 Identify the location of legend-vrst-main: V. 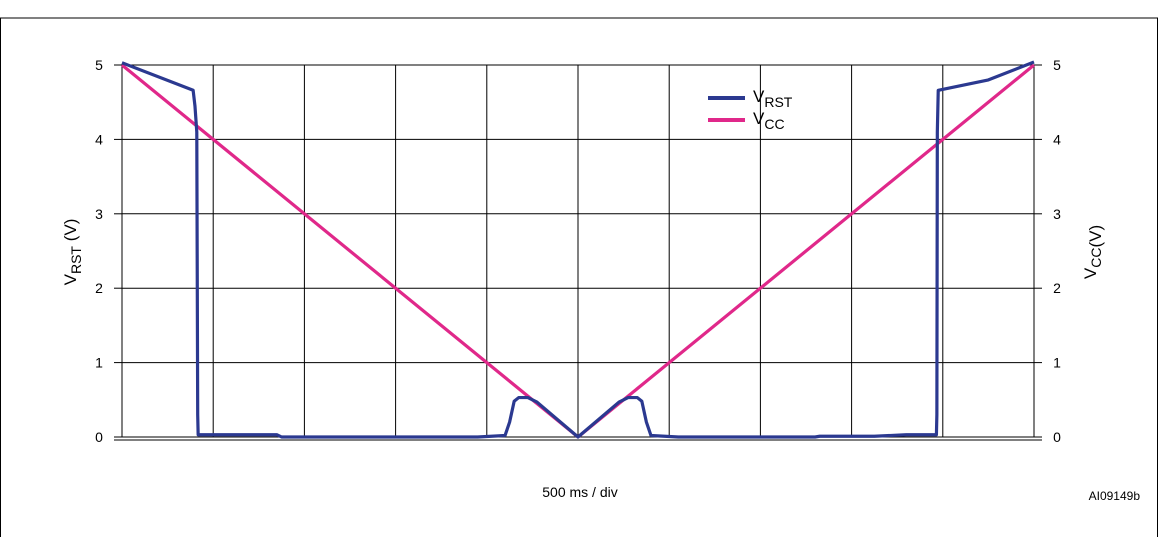
(759, 96).